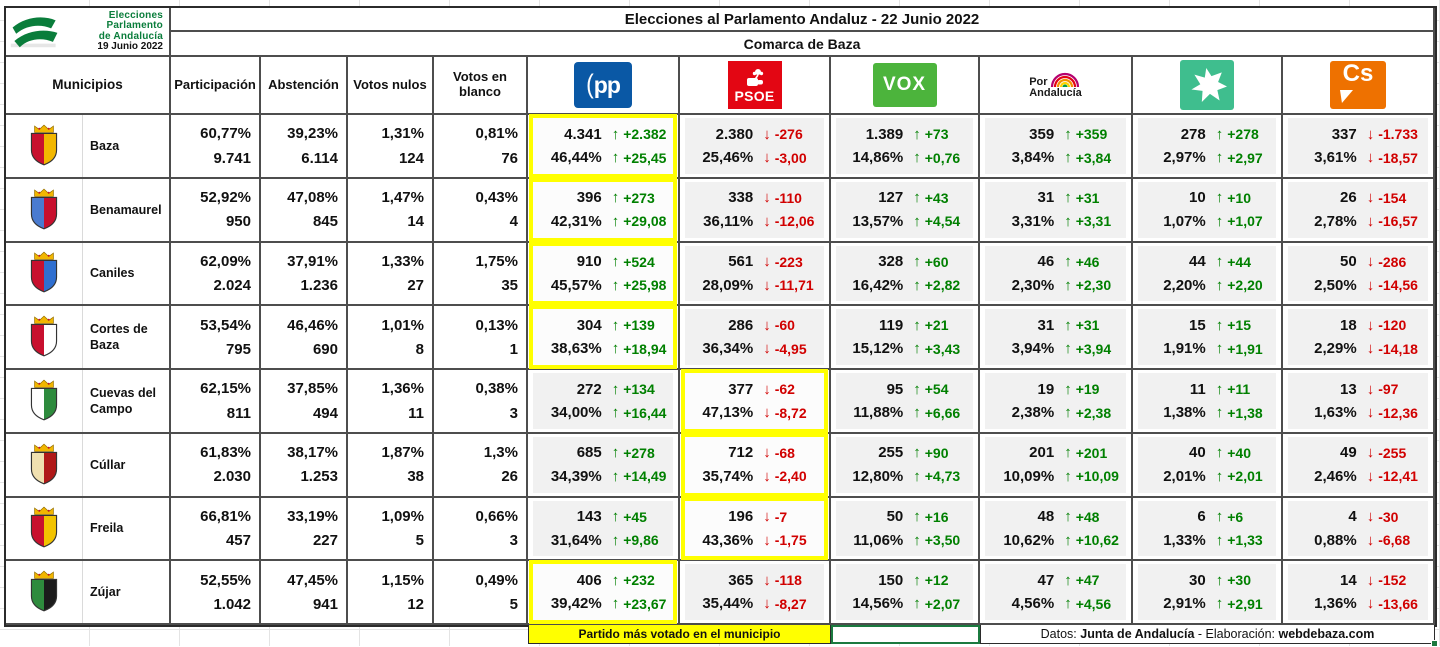  Describe the element at coordinates (1359, 529) in the screenshot. I see `result-cell-cs: 4 ↓ -30 0,88% ↓ -6,68` at that location.